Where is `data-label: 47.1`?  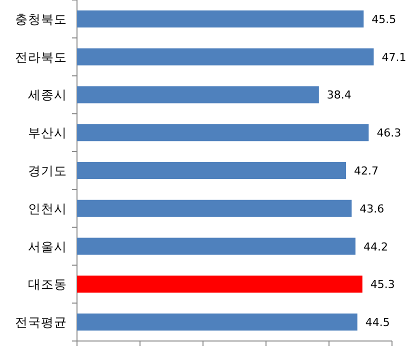
data-label: 47.1 is located at coordinates (394, 57).